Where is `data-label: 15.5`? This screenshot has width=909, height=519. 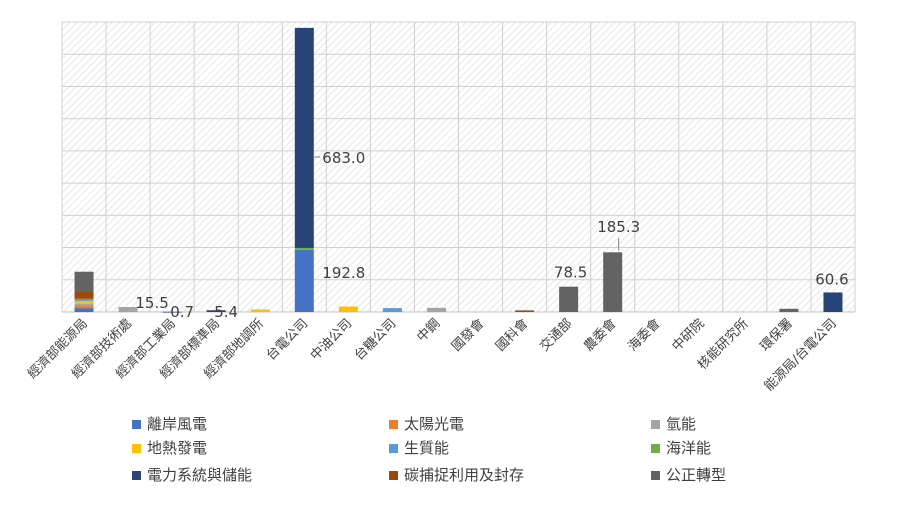 data-label: 15.5 is located at coordinates (151, 303).